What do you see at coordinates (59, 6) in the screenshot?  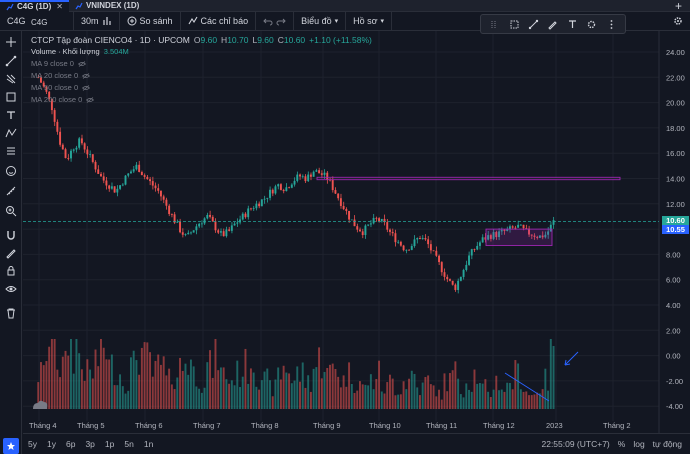 I see `close-icon: ✕` at bounding box center [59, 6].